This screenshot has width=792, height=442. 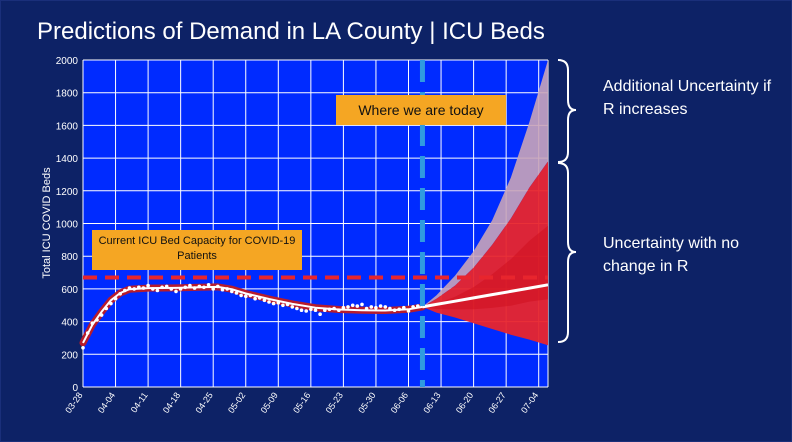 What do you see at coordinates (301, 402) in the screenshot?
I see `x-tick-label: 05-16` at bounding box center [301, 402].